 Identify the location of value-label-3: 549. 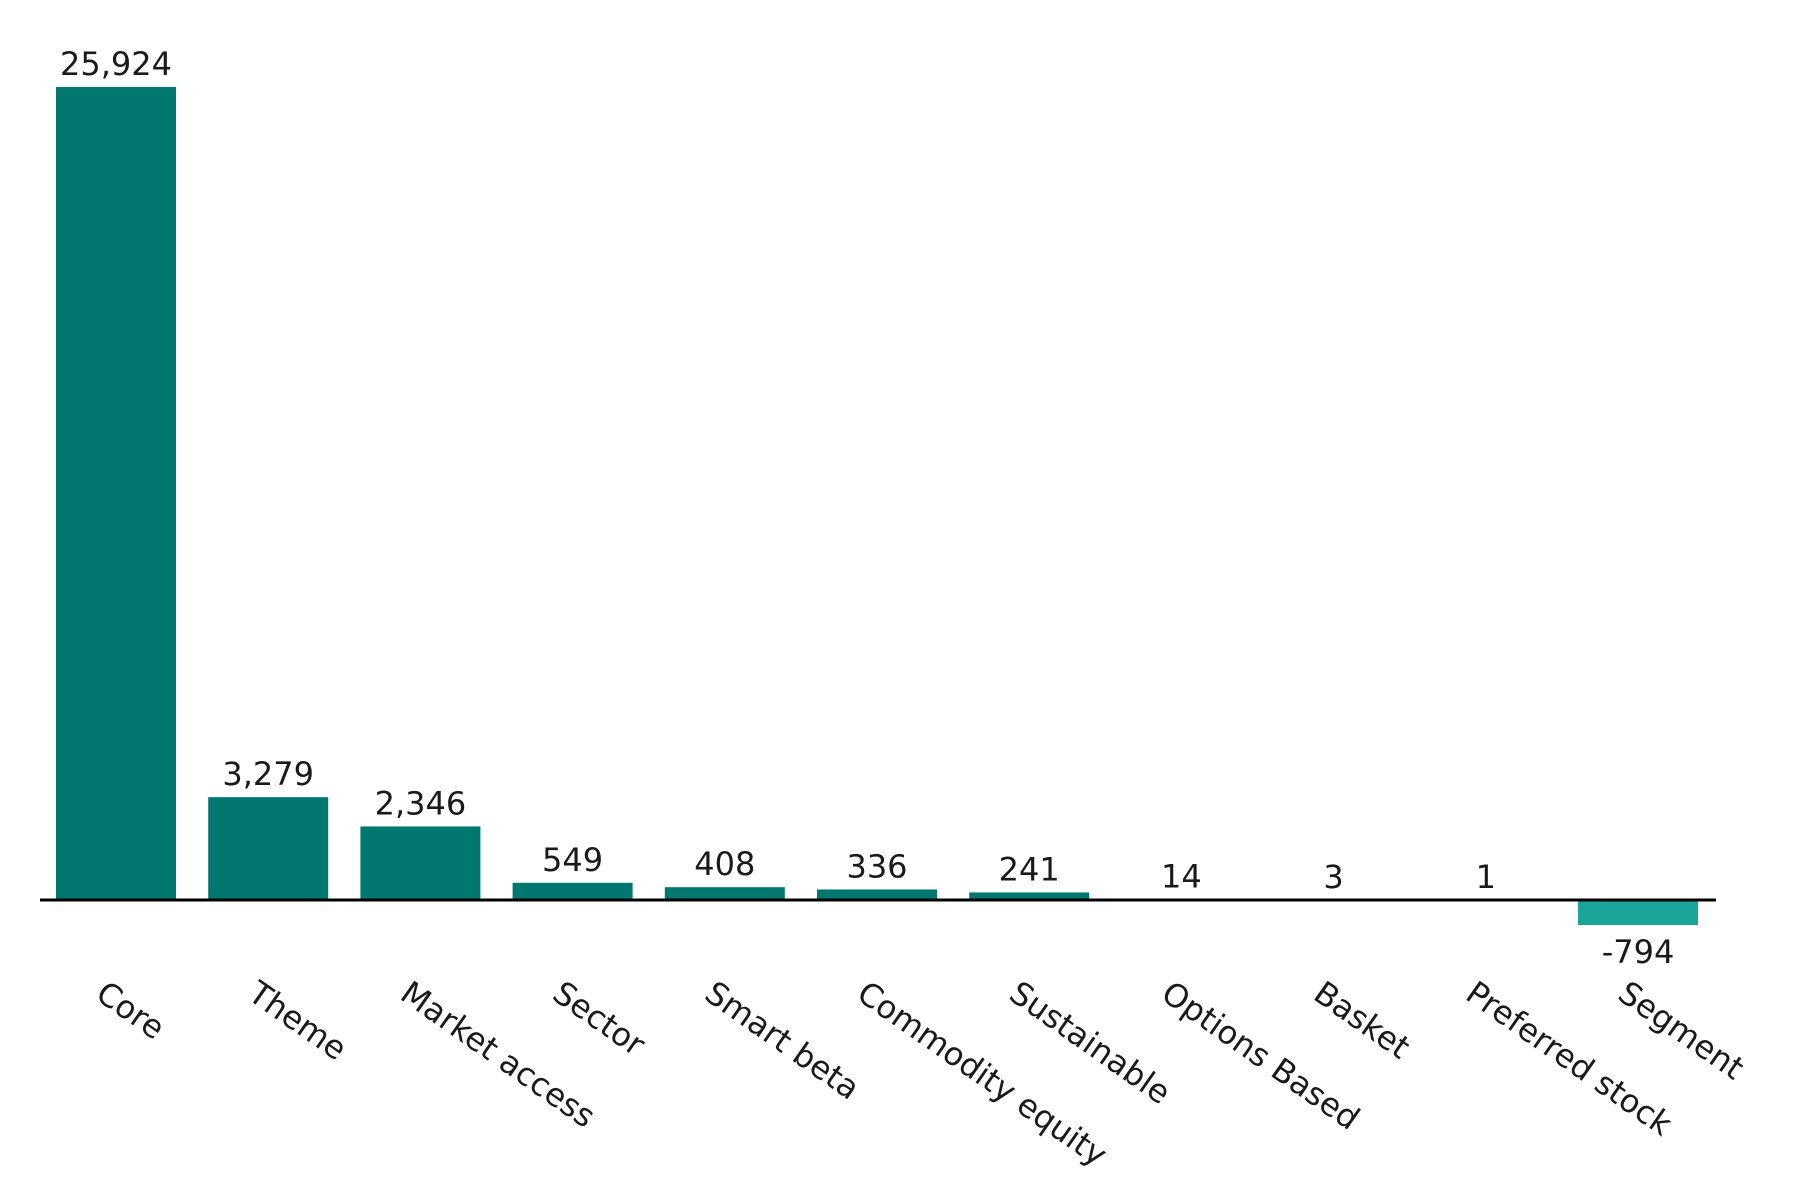
(572, 860).